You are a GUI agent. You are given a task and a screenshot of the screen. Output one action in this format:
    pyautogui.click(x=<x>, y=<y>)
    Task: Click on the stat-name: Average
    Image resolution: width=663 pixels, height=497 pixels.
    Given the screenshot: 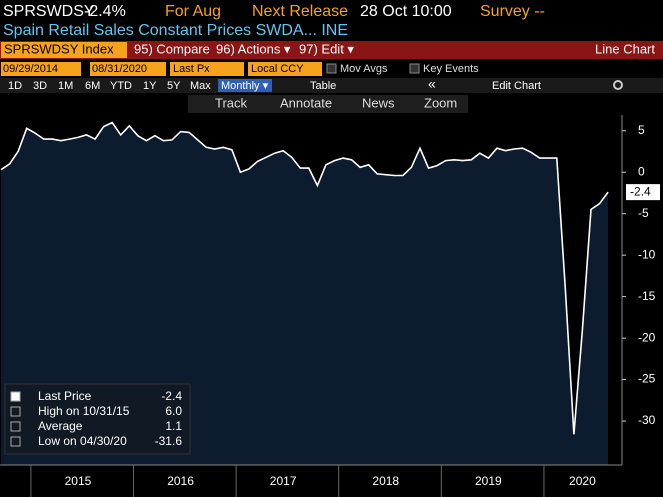 What is the action you would take?
    pyautogui.click(x=60, y=426)
    